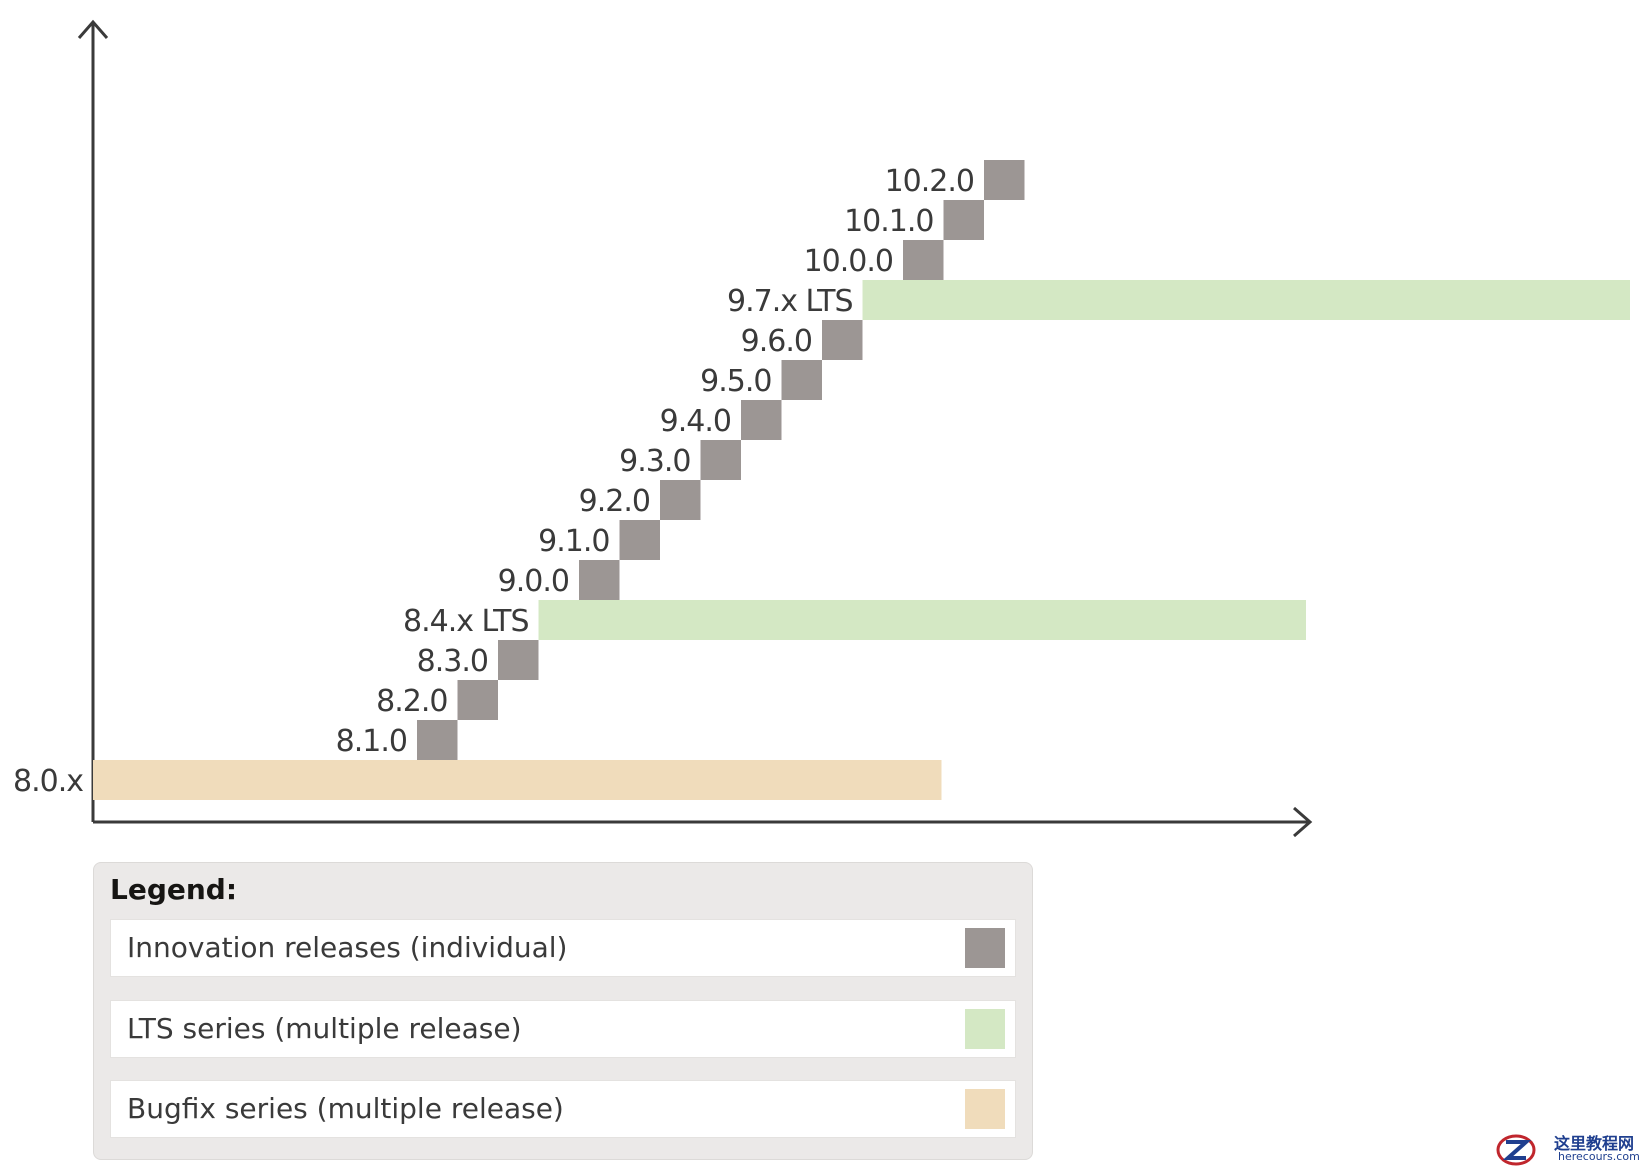 The width and height of the screenshot is (1644, 1172). I want to click on release-label: 9.1.0, so click(573, 541).